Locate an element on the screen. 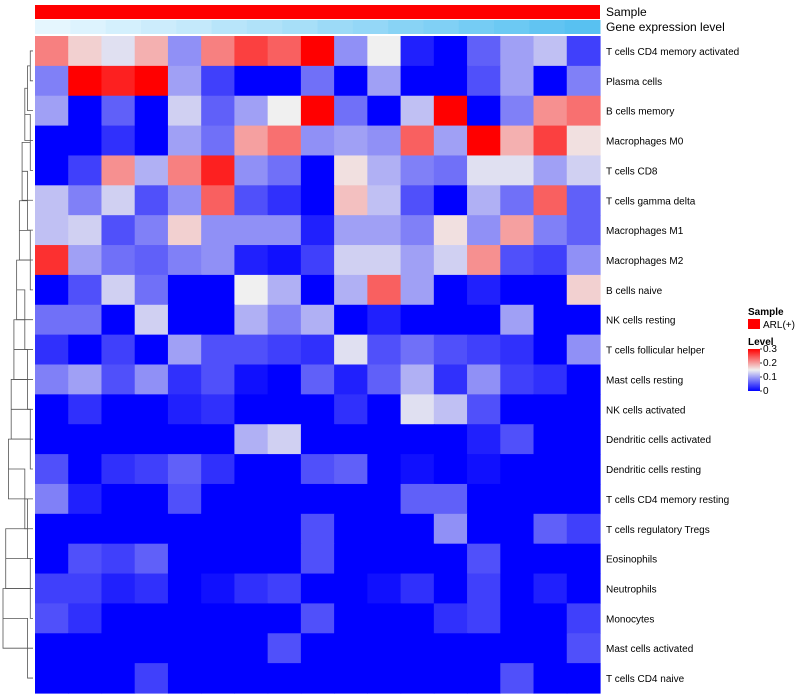 The height and width of the screenshot is (700, 800). row-label: Monocytes is located at coordinates (630, 619).